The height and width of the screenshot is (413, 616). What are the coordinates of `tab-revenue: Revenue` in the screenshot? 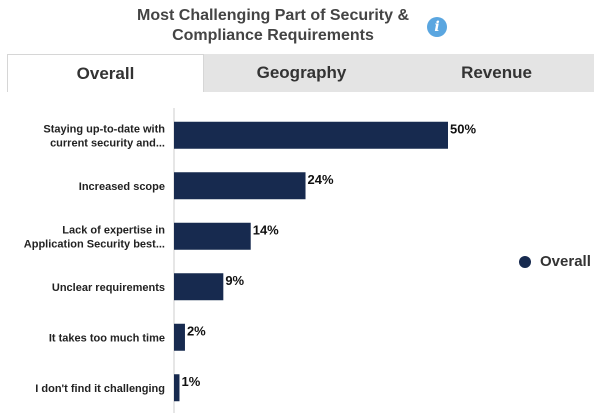 It's located at (496, 72).